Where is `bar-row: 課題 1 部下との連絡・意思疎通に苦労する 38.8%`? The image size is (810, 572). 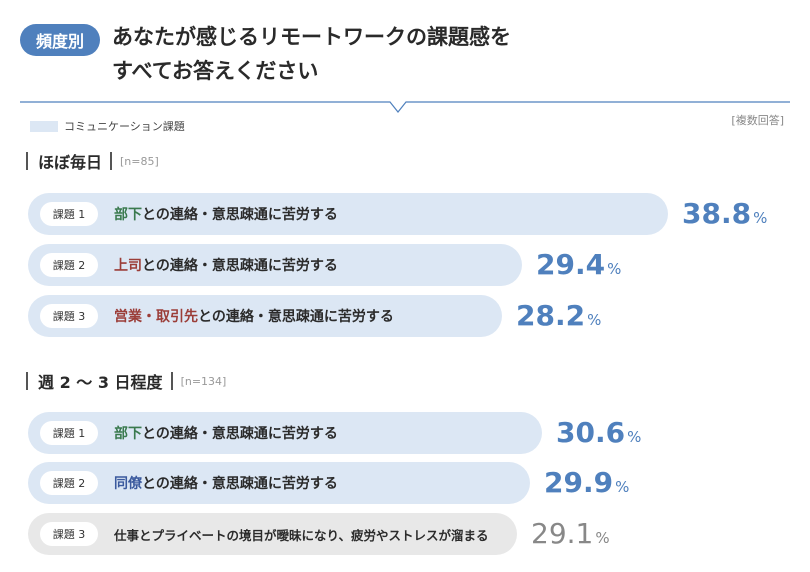 bar-row: 課題 1 部下との連絡・意思疎通に苦労する 38.8% is located at coordinates (408, 214).